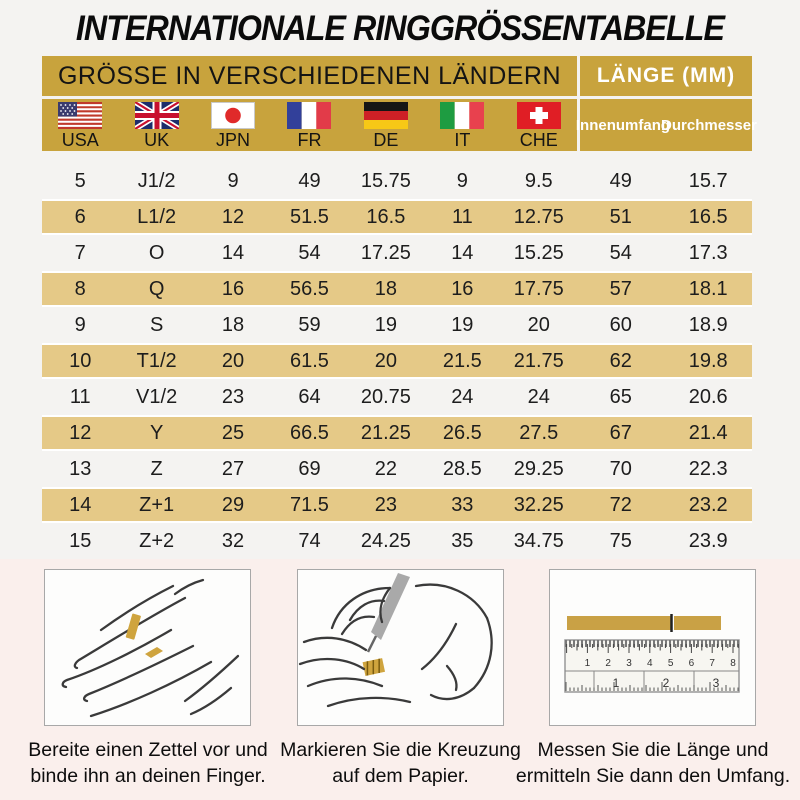  I want to click on table-row: 6 L1/2 12 51.5 16.5 11 12.75 51 16.5, so click(397, 217).